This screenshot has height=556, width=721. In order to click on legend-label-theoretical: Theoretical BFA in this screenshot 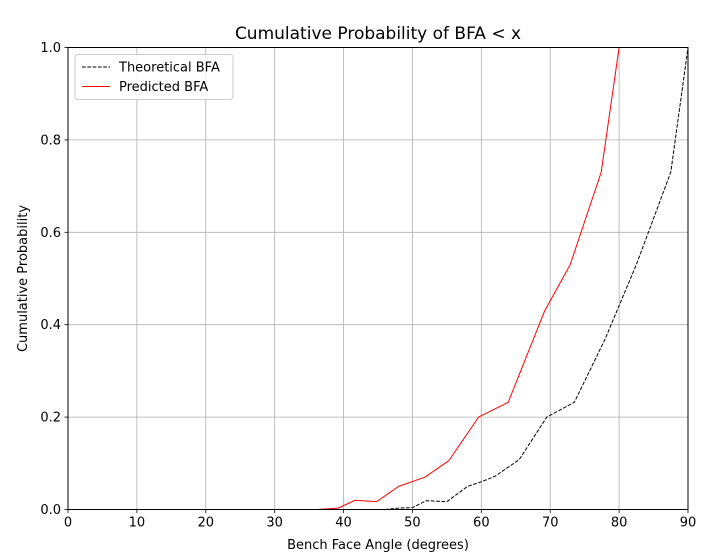, I will do `click(169, 68)`.